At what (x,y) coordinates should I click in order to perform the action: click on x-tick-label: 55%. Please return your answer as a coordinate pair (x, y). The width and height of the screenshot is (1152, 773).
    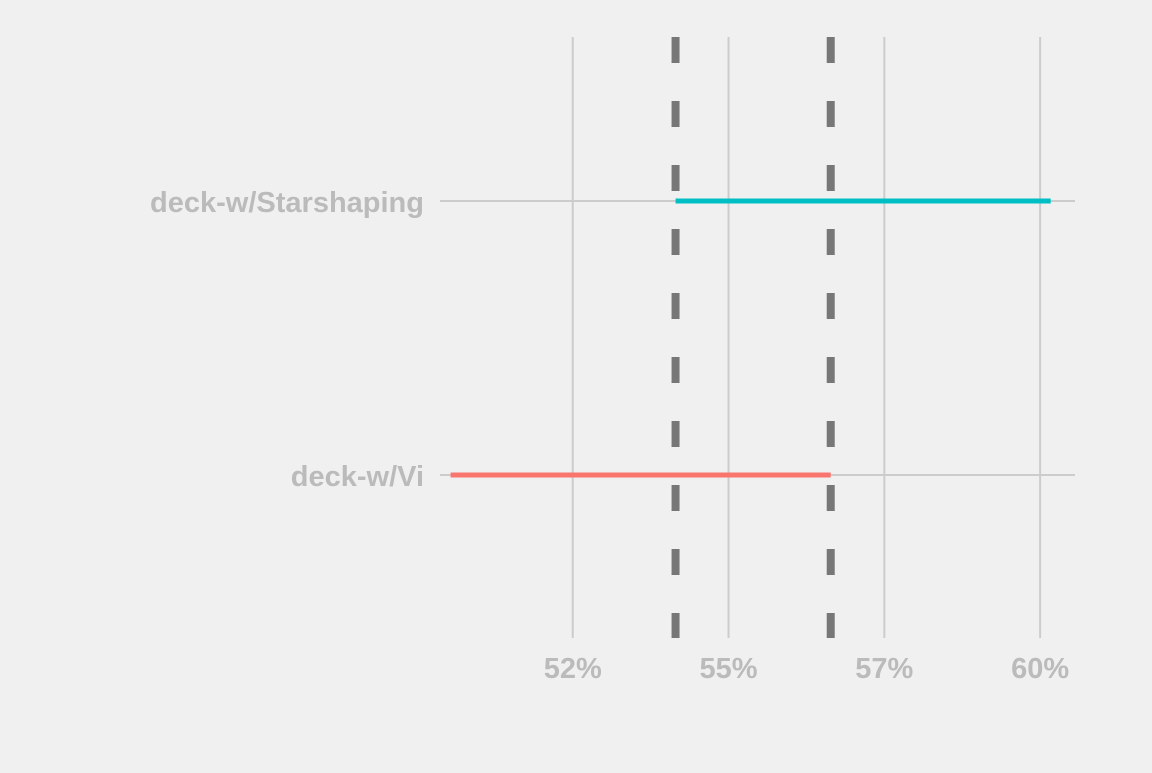
    Looking at the image, I should click on (728, 669).